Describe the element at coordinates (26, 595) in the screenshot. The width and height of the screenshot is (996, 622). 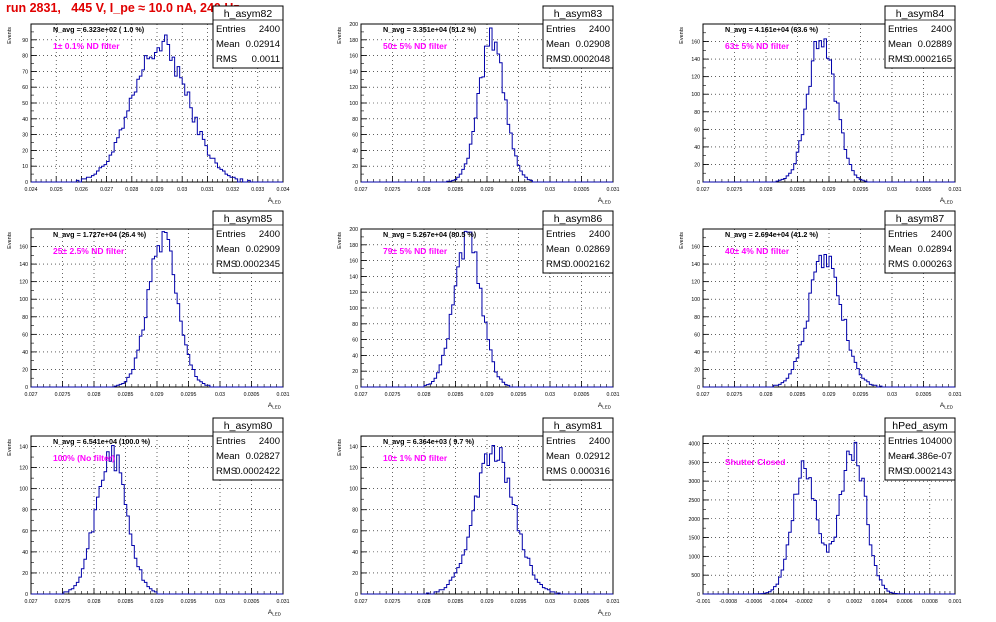
I see `y-tick-label: 0` at that location.